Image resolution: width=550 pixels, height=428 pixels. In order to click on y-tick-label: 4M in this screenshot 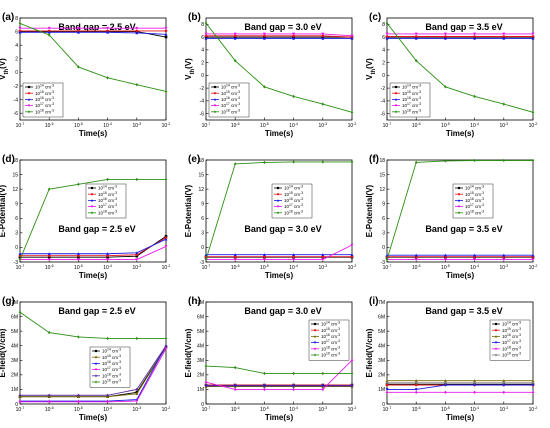, I will do `click(14, 347)`.